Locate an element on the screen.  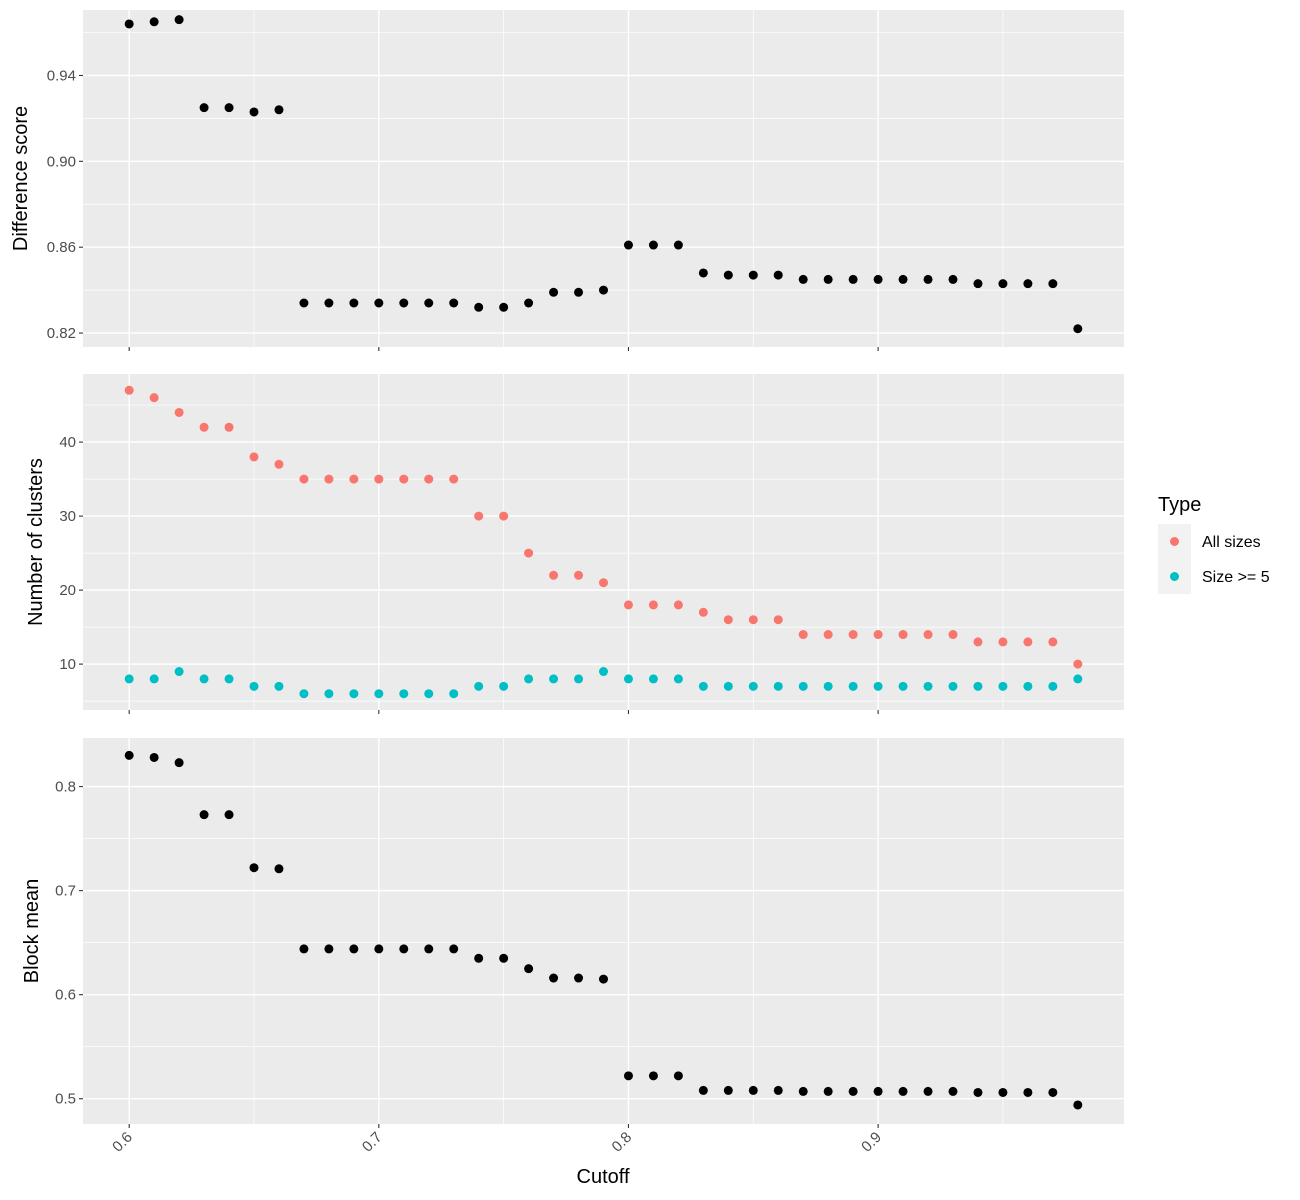
y-tick-label: 10 is located at coordinates (67, 664).